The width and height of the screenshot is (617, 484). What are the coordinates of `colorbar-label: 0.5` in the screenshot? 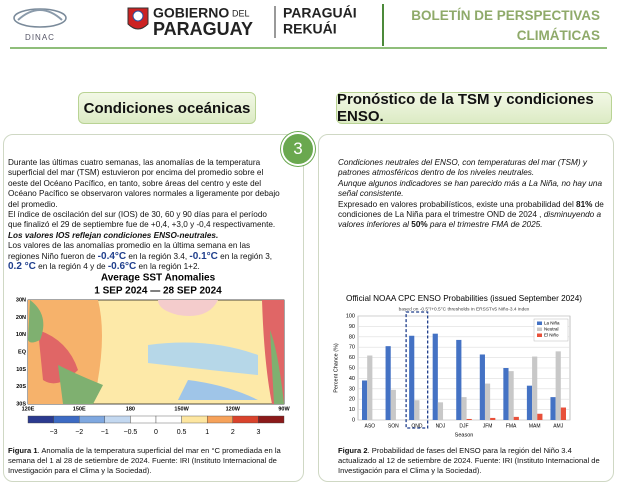 It's located at (182, 432).